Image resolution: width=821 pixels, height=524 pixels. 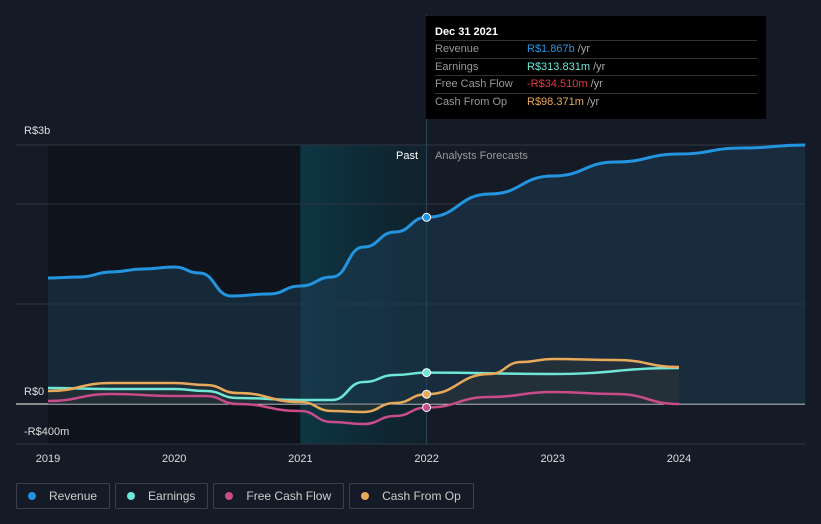 What do you see at coordinates (47, 432) in the screenshot?
I see `y-tick-label: -R$400m` at bounding box center [47, 432].